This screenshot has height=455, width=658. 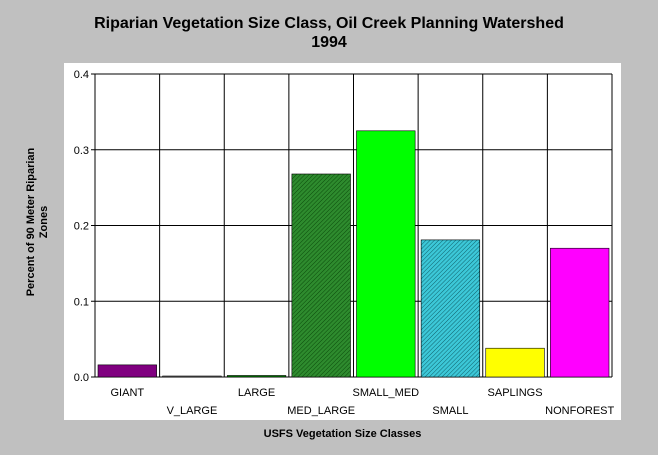 I want to click on x-tick-label: NONFOREST, so click(x=579, y=411).